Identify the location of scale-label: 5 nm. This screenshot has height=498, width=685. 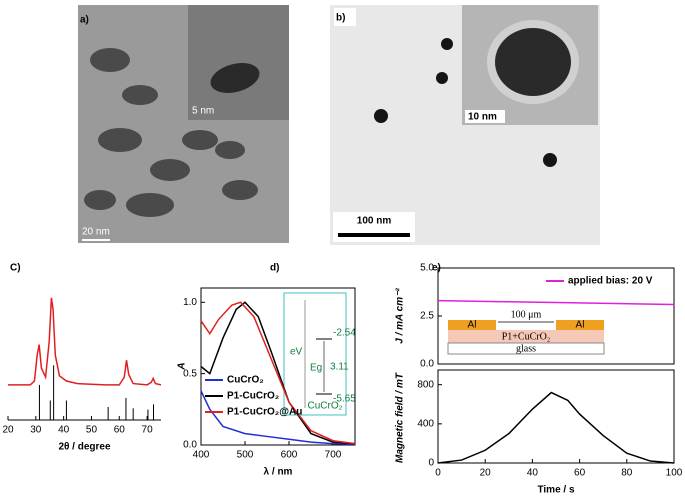
(203, 111).